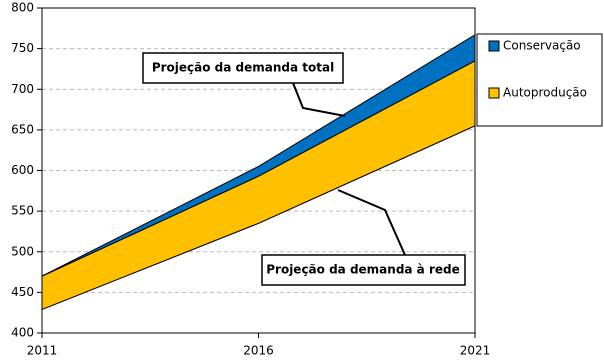 The image size is (604, 364). Describe the element at coordinates (475, 351) in the screenshot. I see `x-tick-label: 2021` at that location.